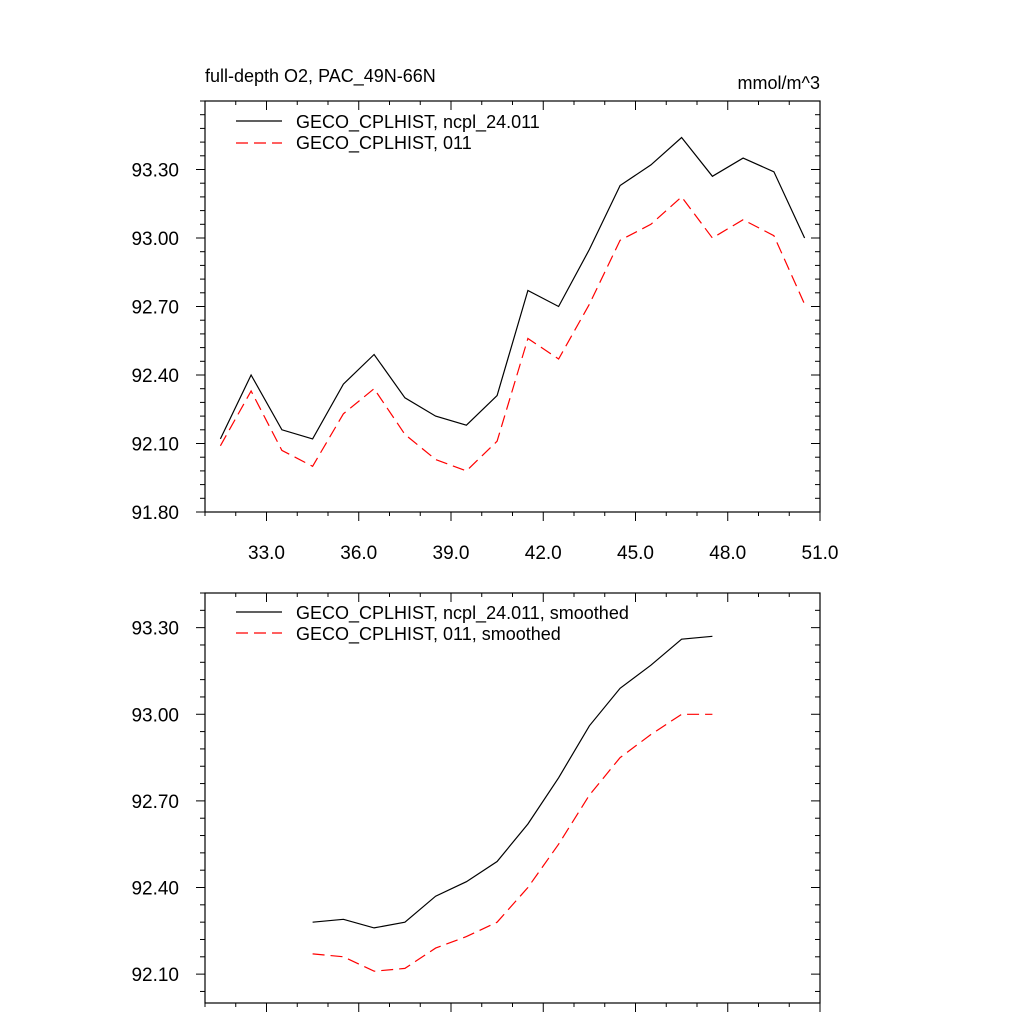 The image size is (1024, 1024). I want to click on x-tick-label: 36.0, so click(358, 553).